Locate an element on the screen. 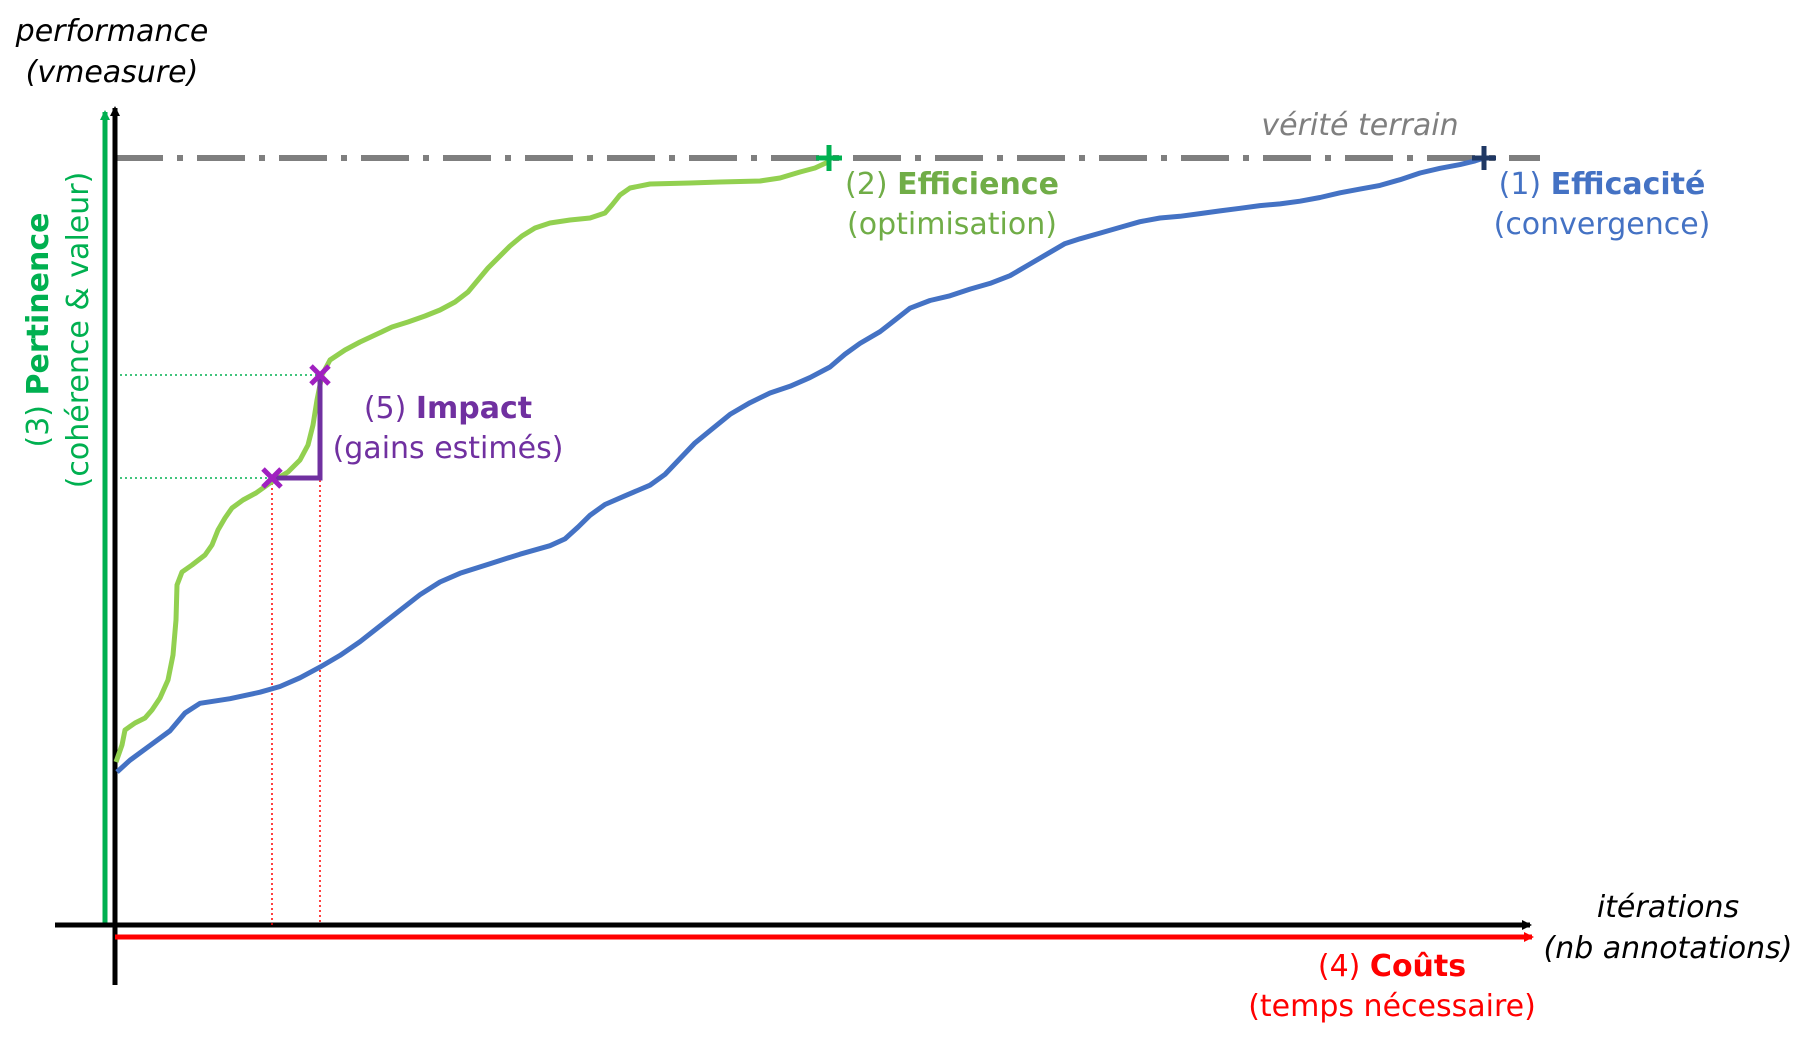  impact-bracket is located at coordinates (297, 429).